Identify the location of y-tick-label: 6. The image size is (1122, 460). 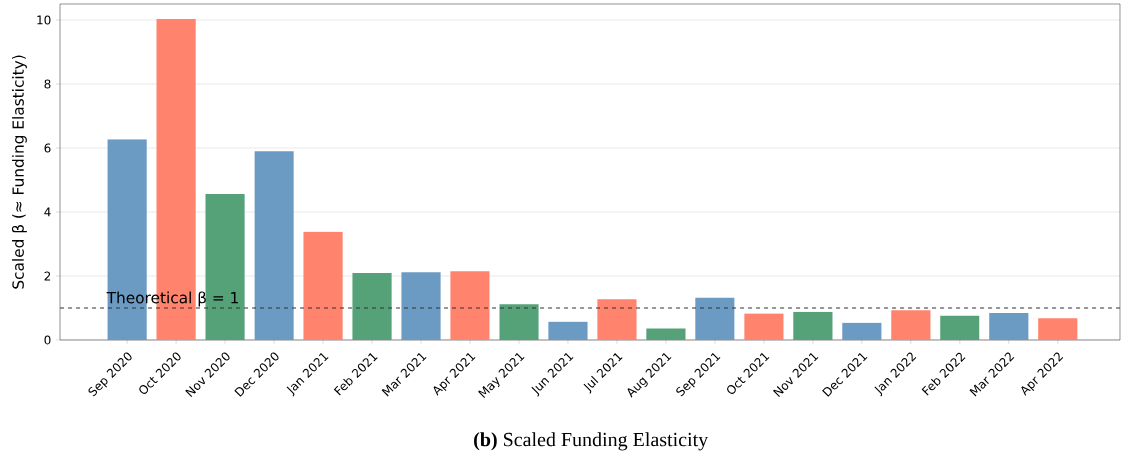
(47, 148).